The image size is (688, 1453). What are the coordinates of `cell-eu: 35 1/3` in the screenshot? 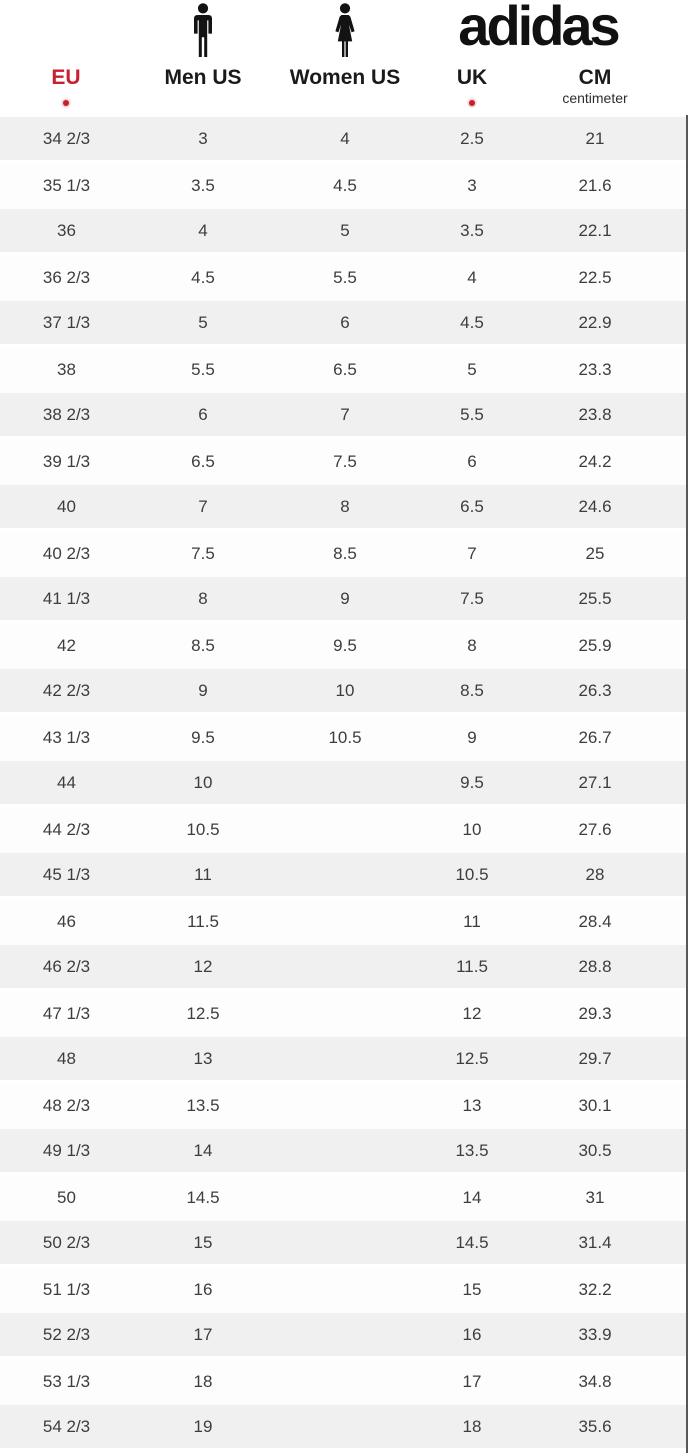 It's located at (66, 185).